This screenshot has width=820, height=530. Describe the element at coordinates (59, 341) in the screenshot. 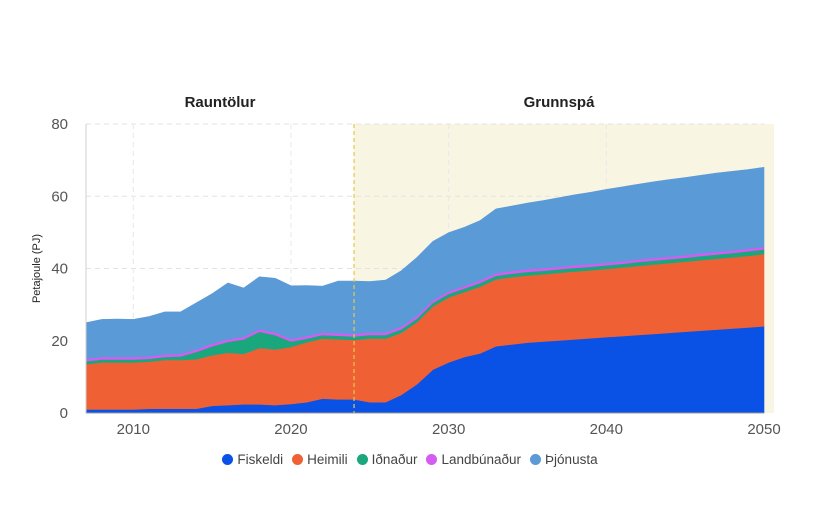

I see `y-tick-label: 20` at that location.